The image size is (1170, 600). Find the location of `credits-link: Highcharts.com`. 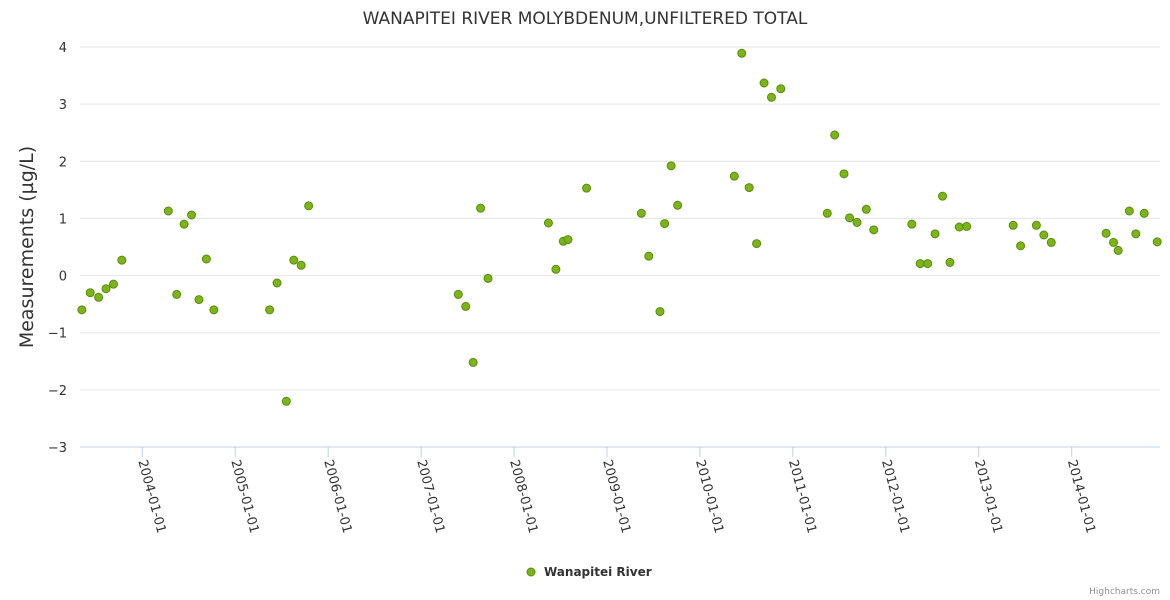

credits-link: Highcharts.com is located at coordinates (1124, 592).